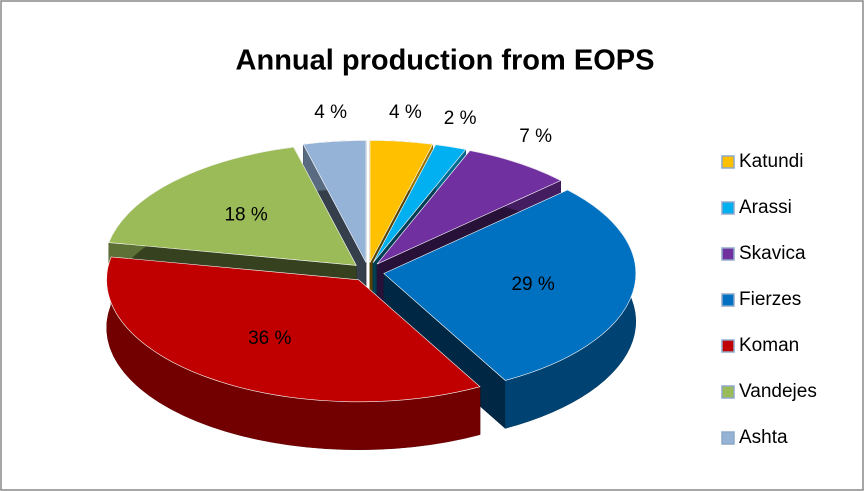  What do you see at coordinates (765, 207) in the screenshot?
I see `legend-label: Arassi` at bounding box center [765, 207].